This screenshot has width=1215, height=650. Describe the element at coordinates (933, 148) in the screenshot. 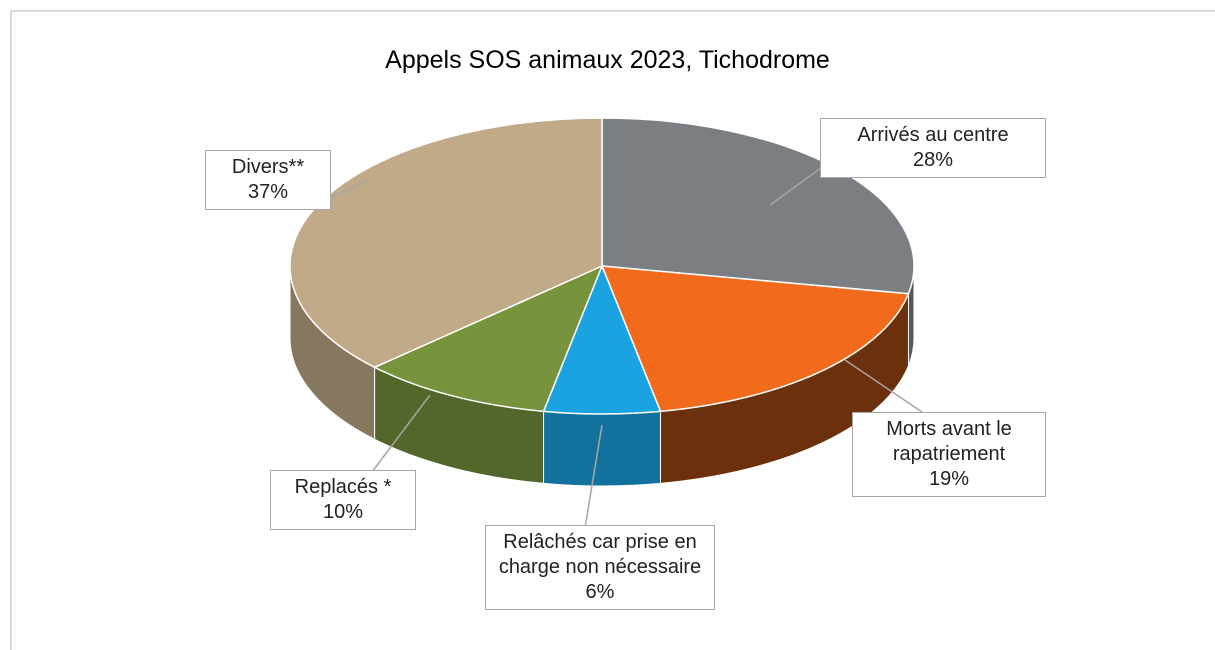

I see `data-label: Arrivés au centre 28%` at that location.